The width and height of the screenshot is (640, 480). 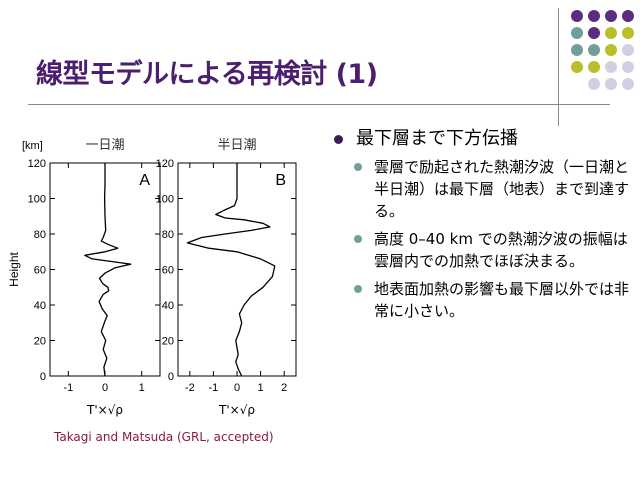 I want to click on sub-bullet: 地表面加熱の影響も最下層以外では非常に小さい。, so click(x=484, y=300).